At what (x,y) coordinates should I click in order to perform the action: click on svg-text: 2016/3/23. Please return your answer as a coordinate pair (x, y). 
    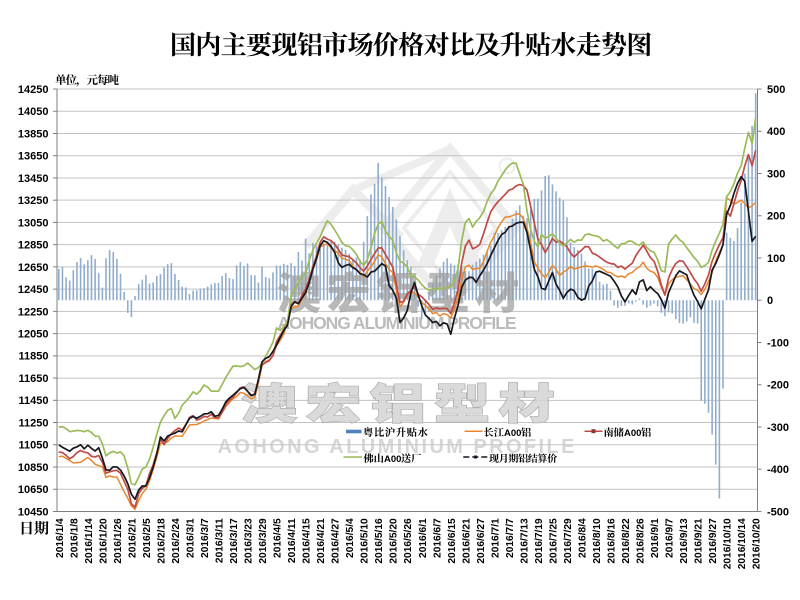
    Looking at the image, I should click on (249, 541).